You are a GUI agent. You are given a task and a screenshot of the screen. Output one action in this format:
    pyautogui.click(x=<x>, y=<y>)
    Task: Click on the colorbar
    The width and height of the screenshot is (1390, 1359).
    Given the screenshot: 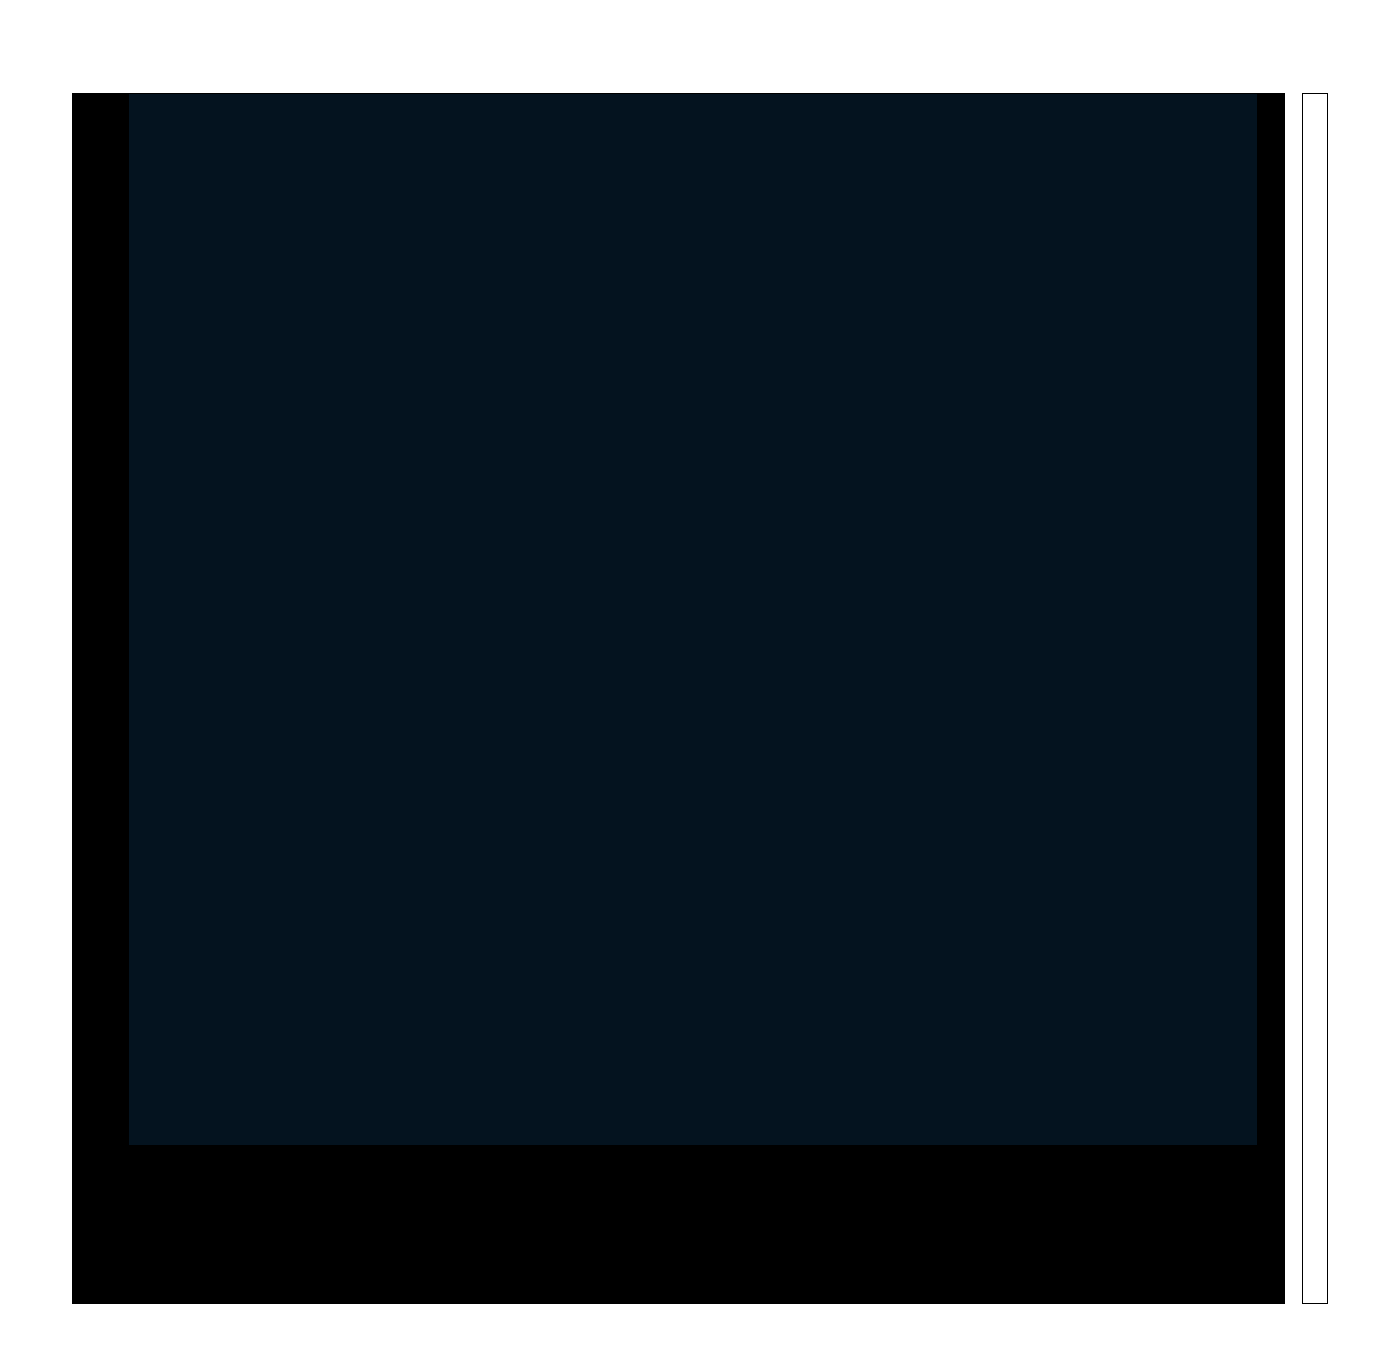 What is the action you would take?
    pyautogui.click(x=1315, y=698)
    